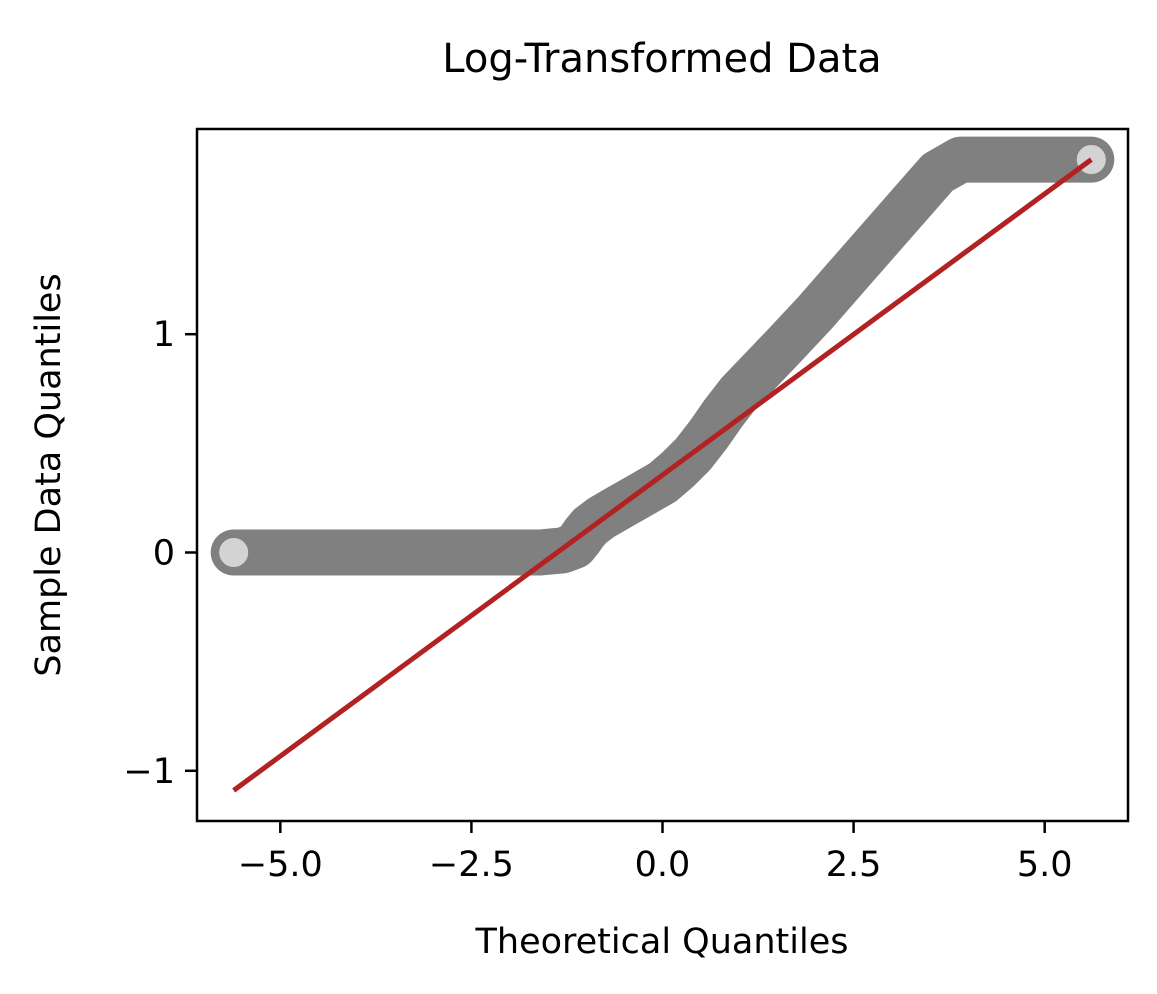  What do you see at coordinates (49, 474) in the screenshot?
I see `y-axis-label: Sample Data Quantiles` at bounding box center [49, 474].